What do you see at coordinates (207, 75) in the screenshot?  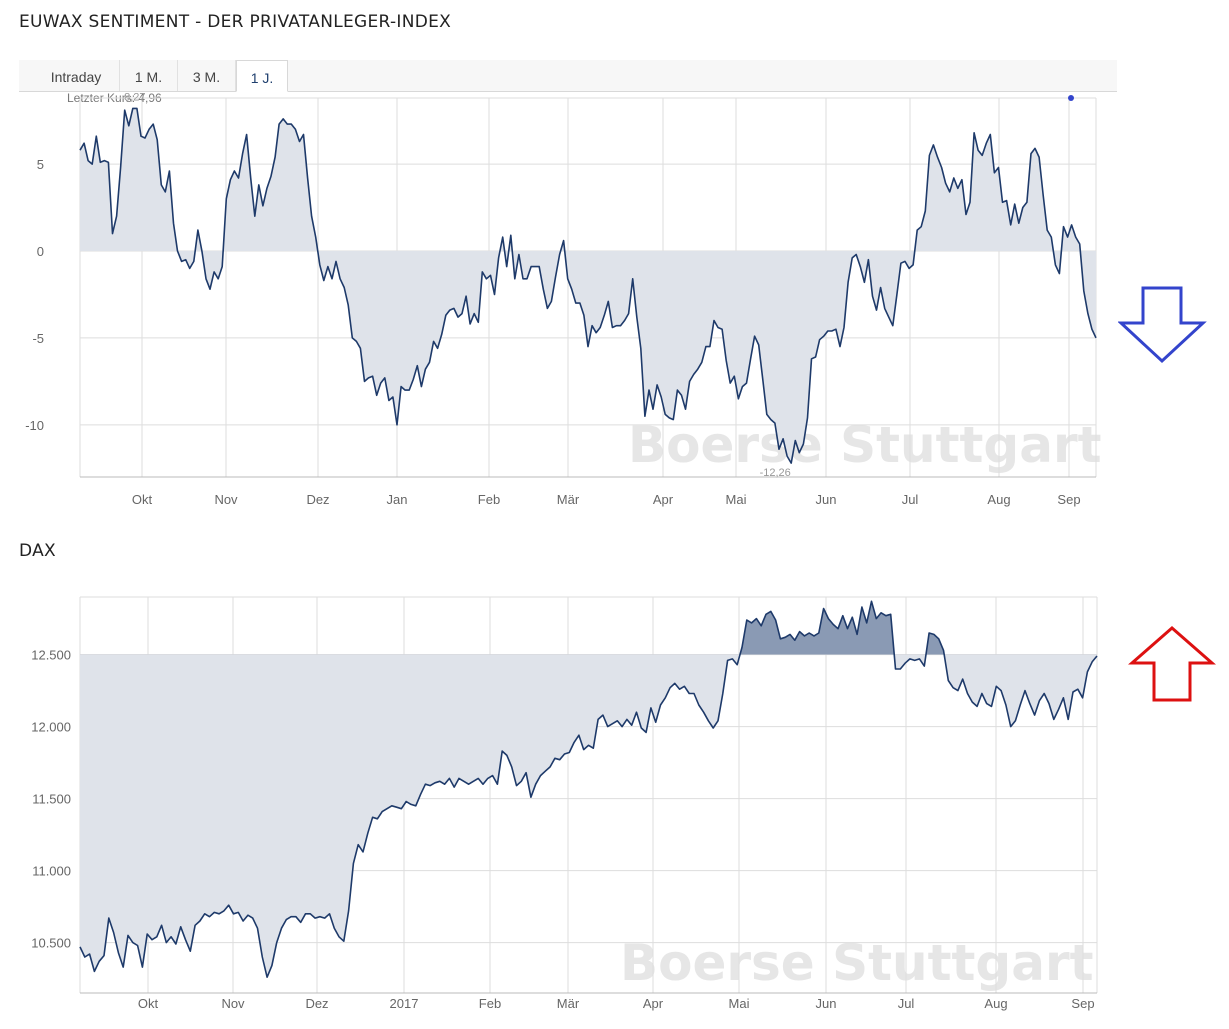 I see `tab-3-months: 3 M.` at bounding box center [207, 75].